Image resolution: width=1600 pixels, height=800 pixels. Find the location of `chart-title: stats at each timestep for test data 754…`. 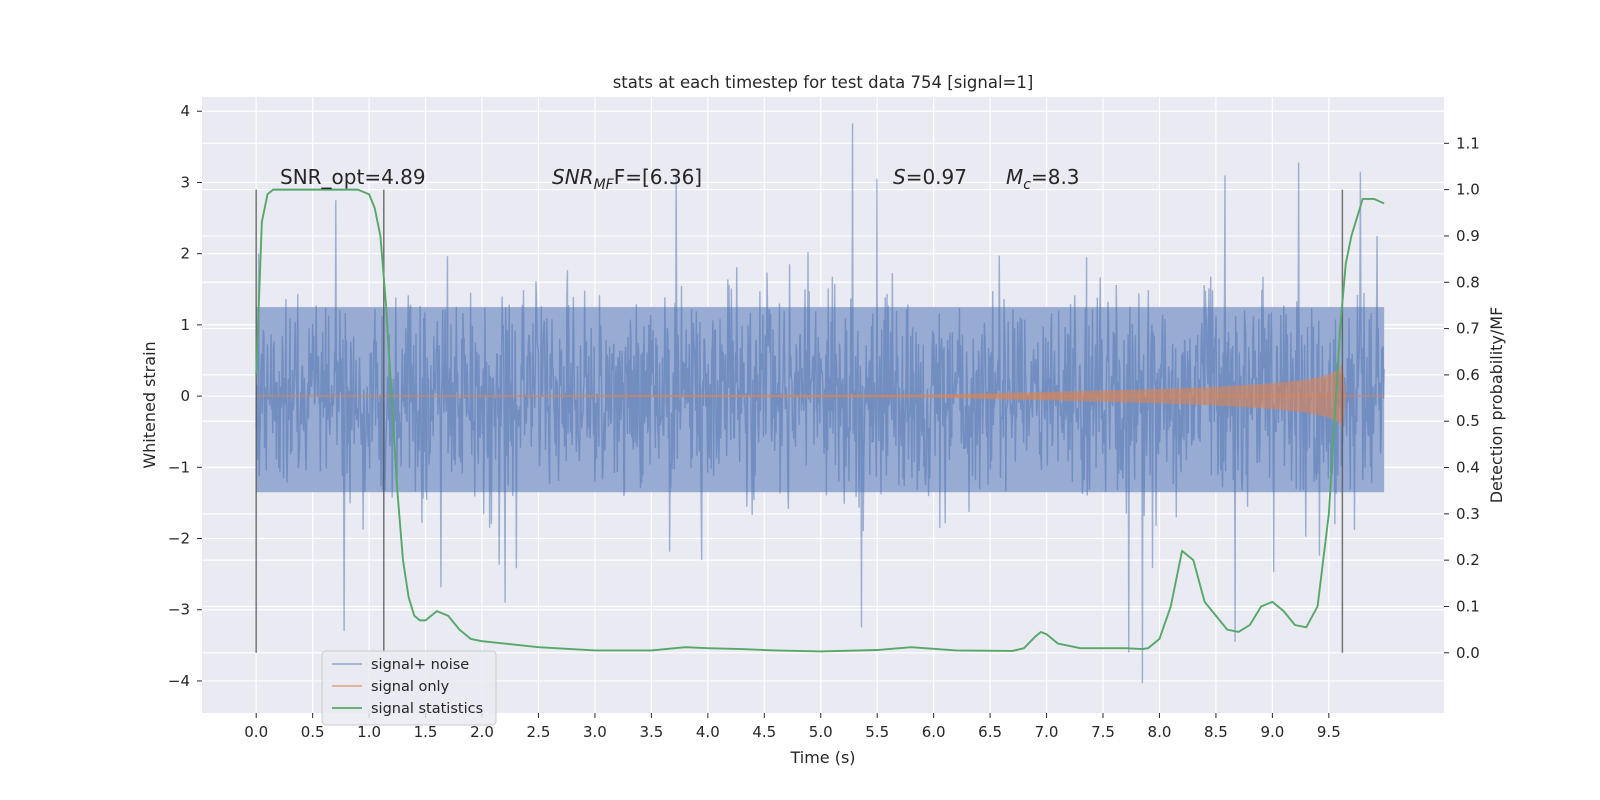

chart-title: stats at each timestep for test data 754… is located at coordinates (823, 82).